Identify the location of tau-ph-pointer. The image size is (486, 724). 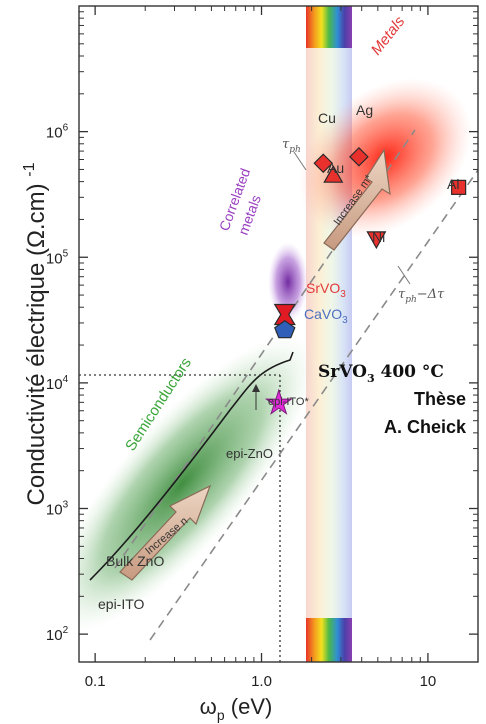
(300, 161).